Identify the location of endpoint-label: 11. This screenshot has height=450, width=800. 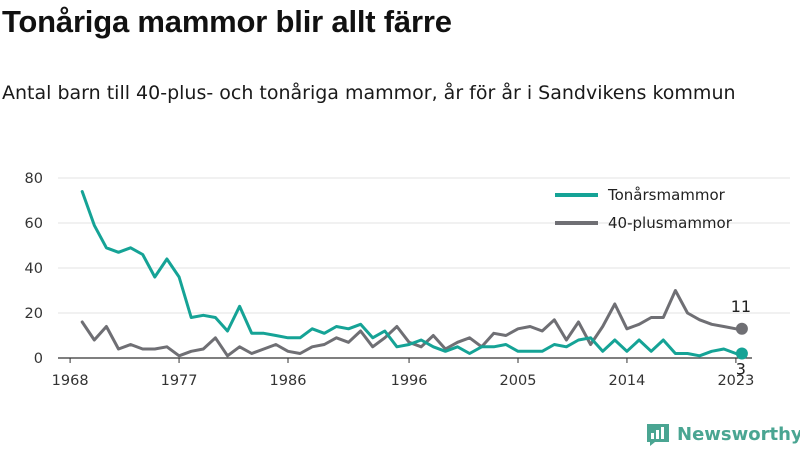
(741, 306).